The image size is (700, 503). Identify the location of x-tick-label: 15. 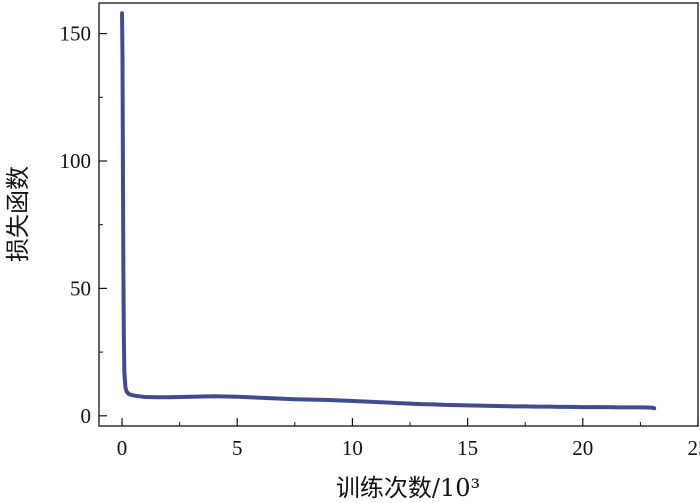
(467, 448).